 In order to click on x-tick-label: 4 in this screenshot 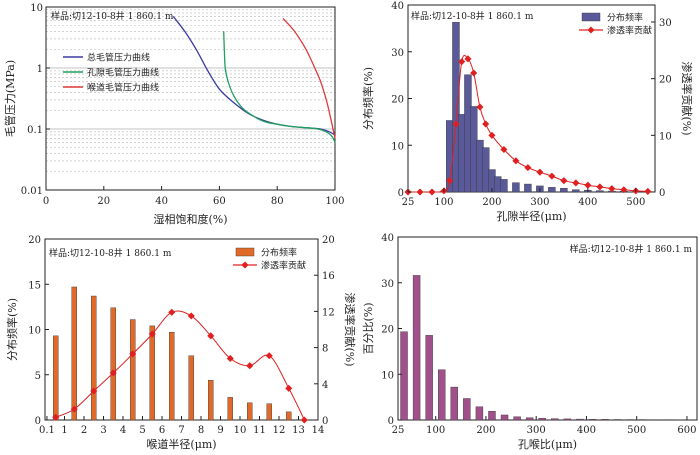, I will do `click(123, 430)`.